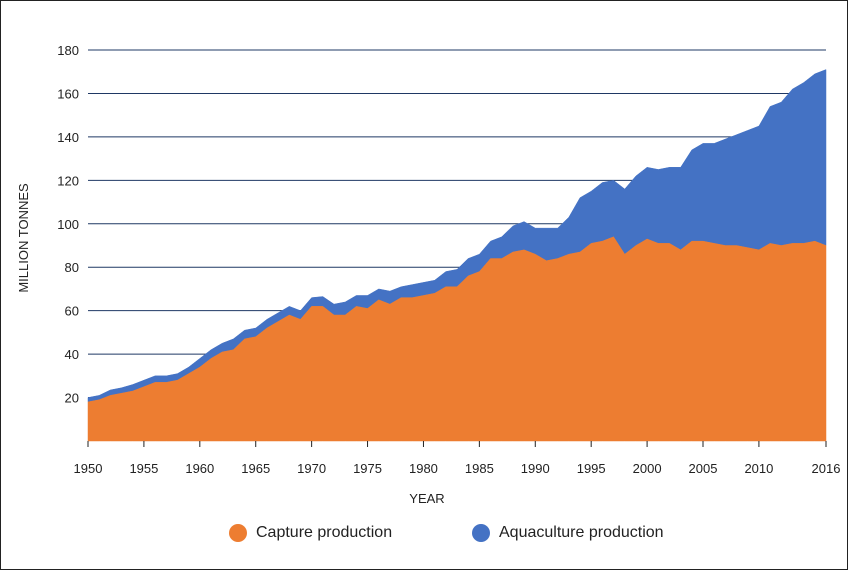  I want to click on y-tick-label-120: 120, so click(68, 180).